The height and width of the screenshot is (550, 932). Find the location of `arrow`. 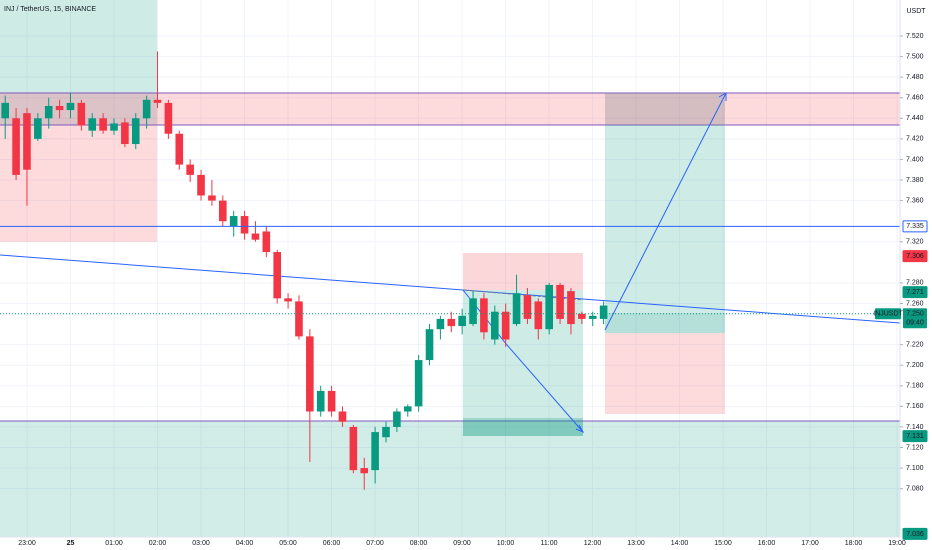

arrow is located at coordinates (523, 361).